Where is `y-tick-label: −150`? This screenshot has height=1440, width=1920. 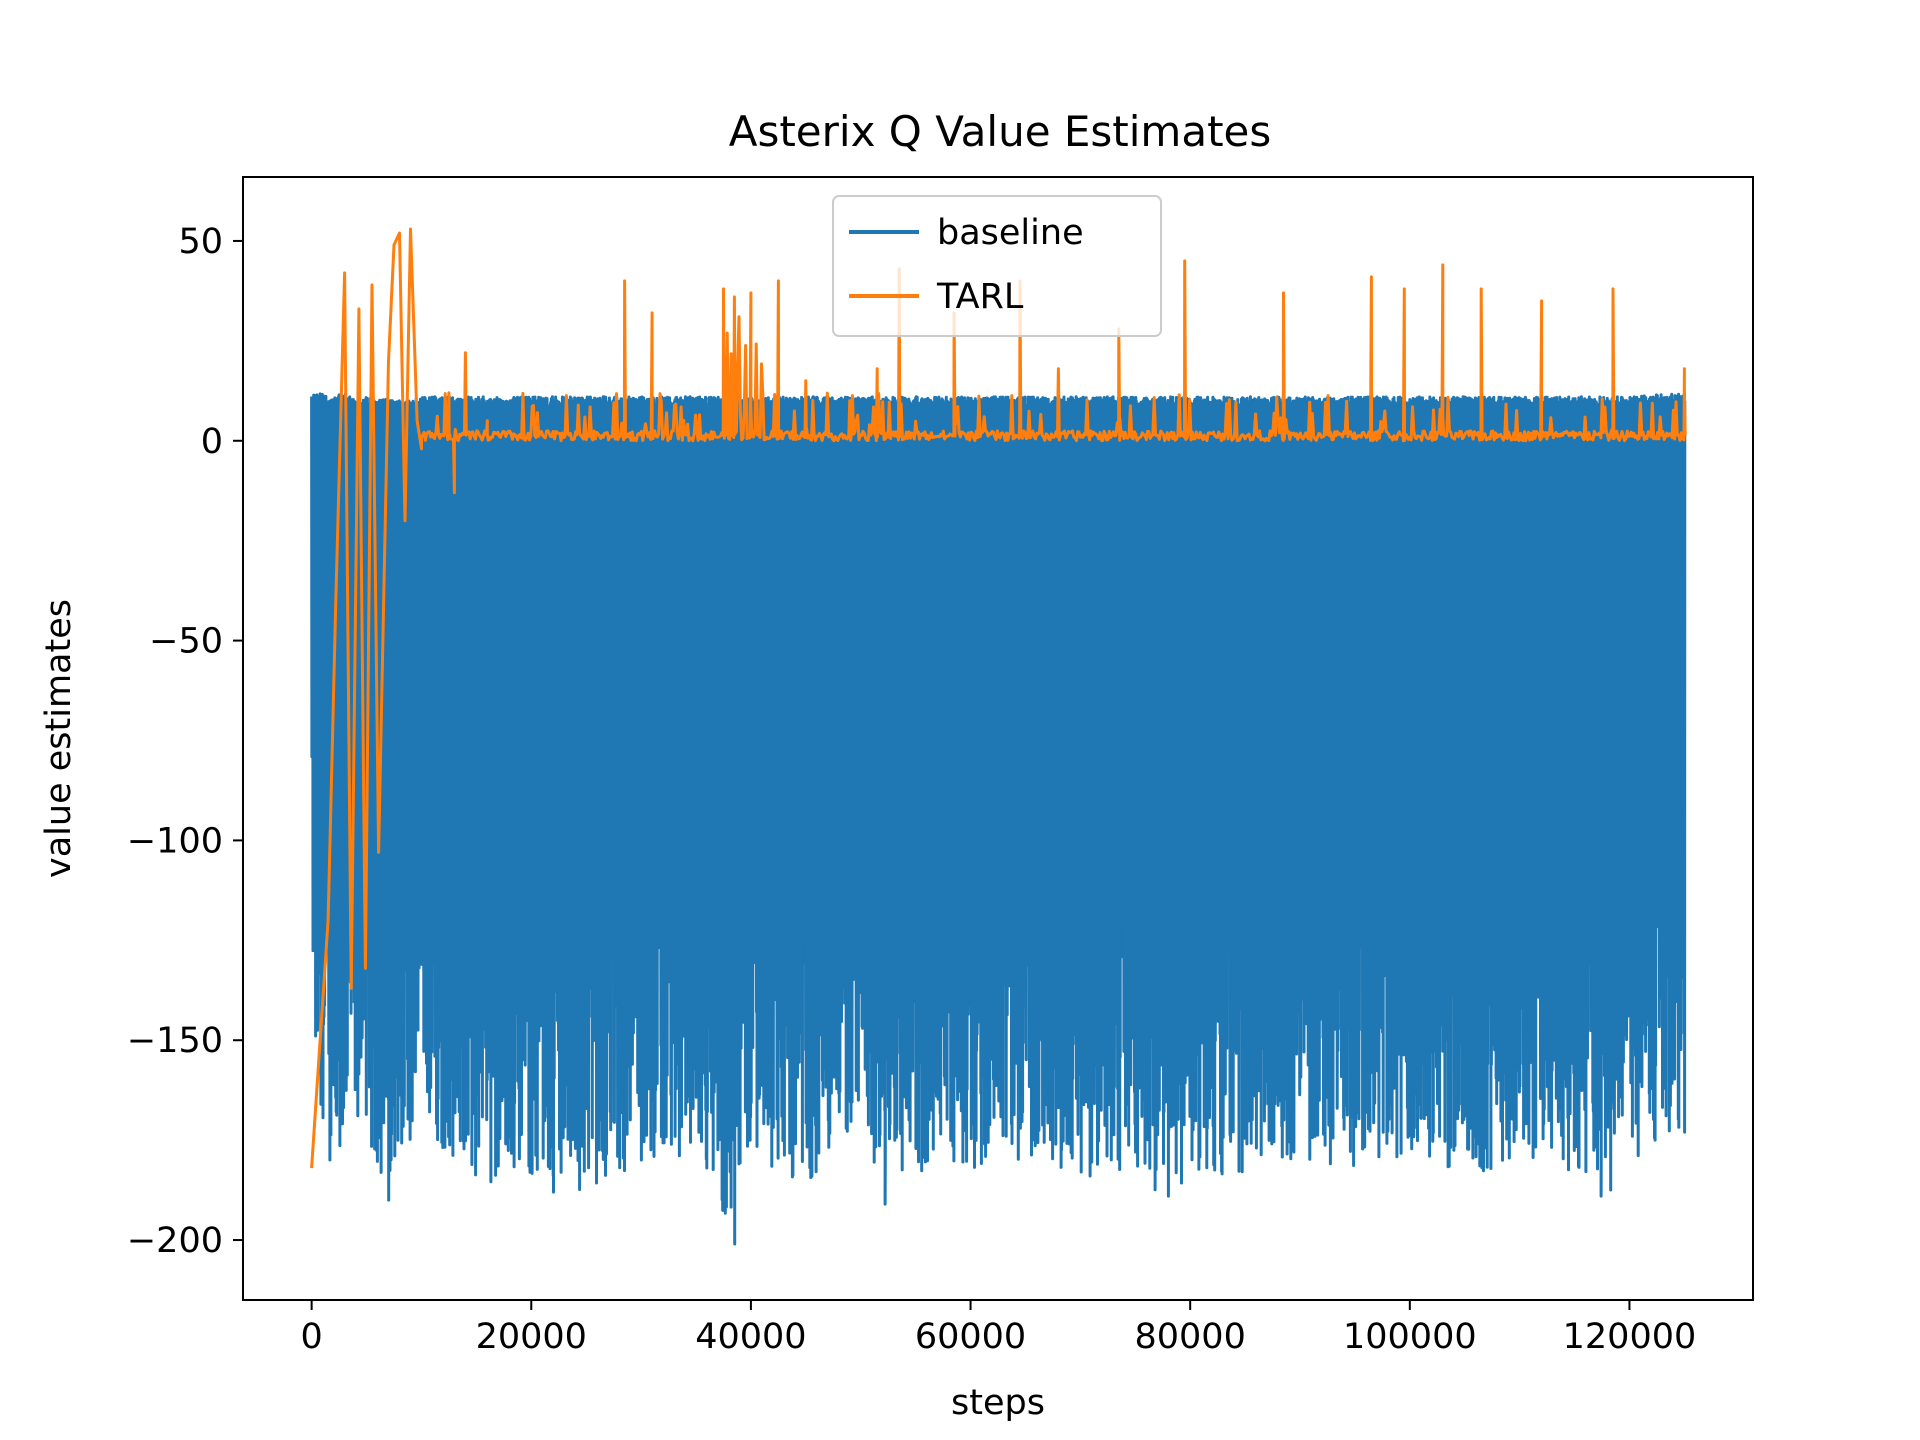
y-tick-label: −150 is located at coordinates (175, 1041).